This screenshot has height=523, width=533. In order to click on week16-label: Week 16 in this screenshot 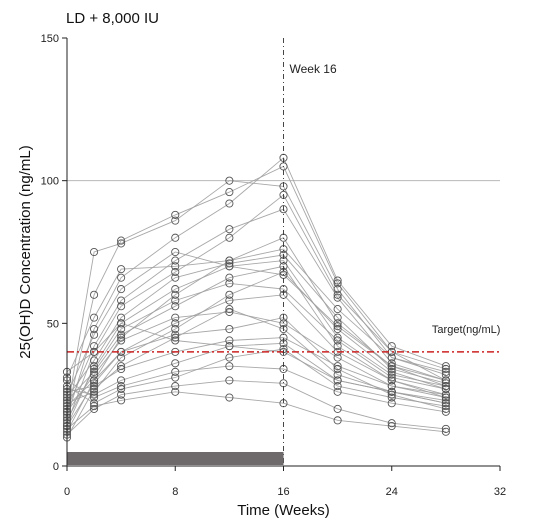, I will do `click(313, 69)`.